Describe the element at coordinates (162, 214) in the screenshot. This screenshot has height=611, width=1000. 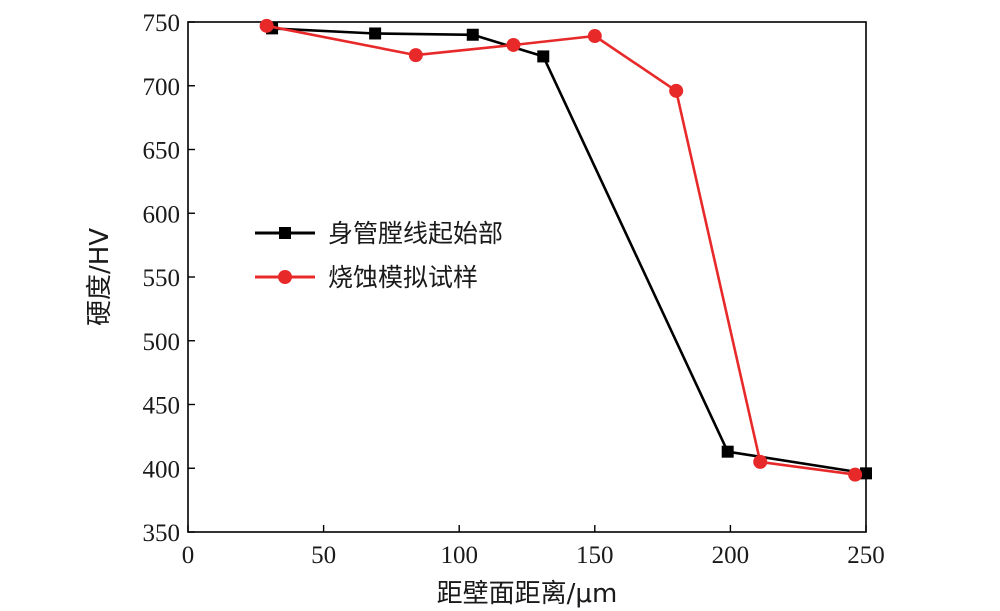
I see `y-tick-label: 600` at that location.